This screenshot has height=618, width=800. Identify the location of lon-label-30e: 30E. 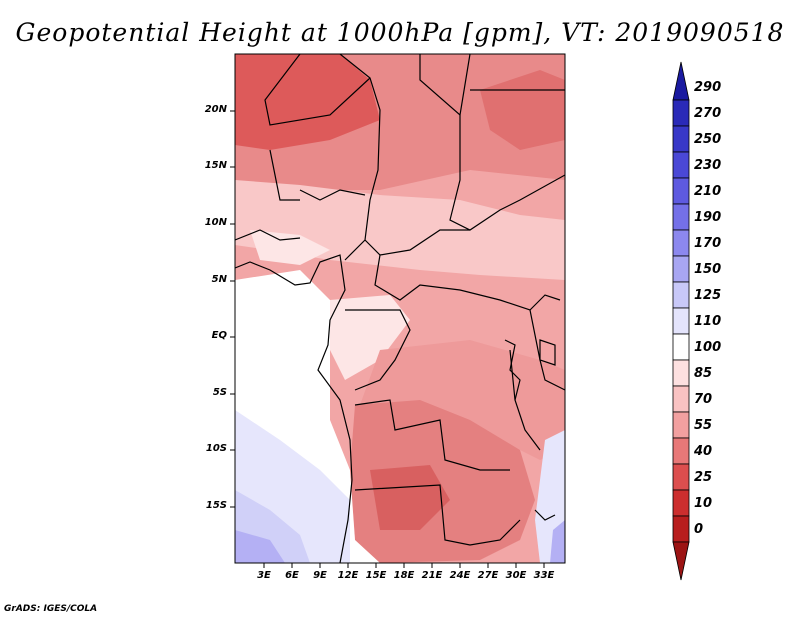
(516, 575).